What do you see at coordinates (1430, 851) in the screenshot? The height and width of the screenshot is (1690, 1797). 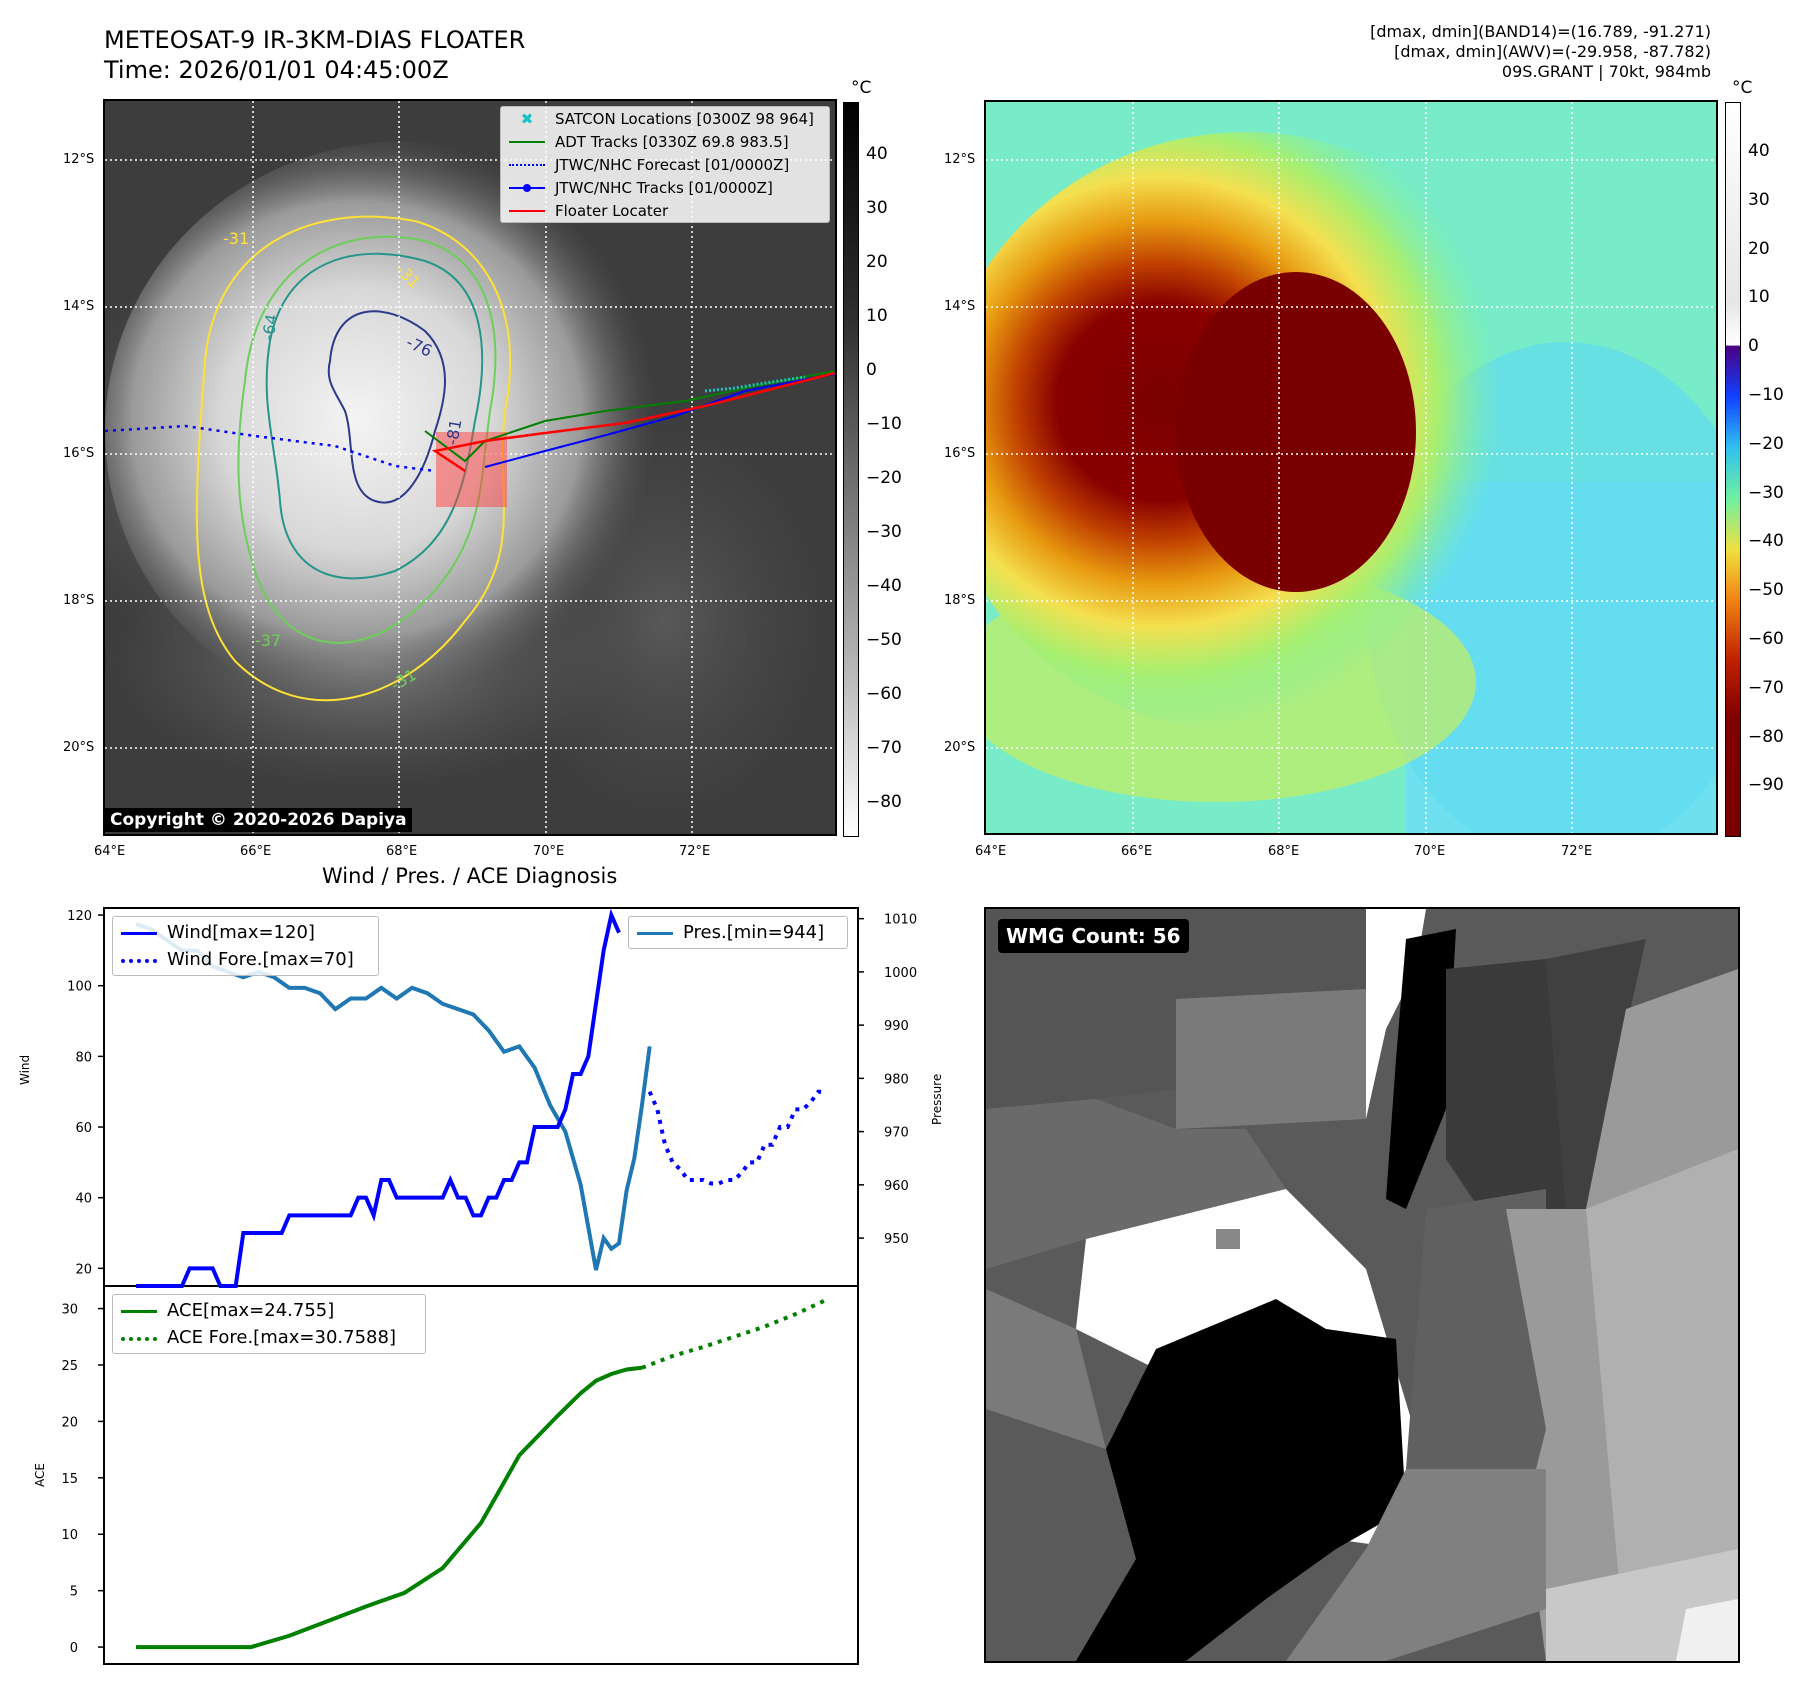 I see `lon-tick: 70°E` at bounding box center [1430, 851].